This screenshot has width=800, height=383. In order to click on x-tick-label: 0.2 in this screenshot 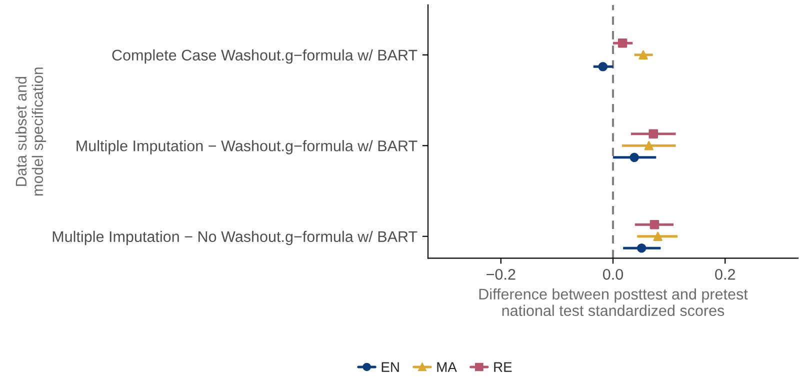, I will do `click(725, 274)`.